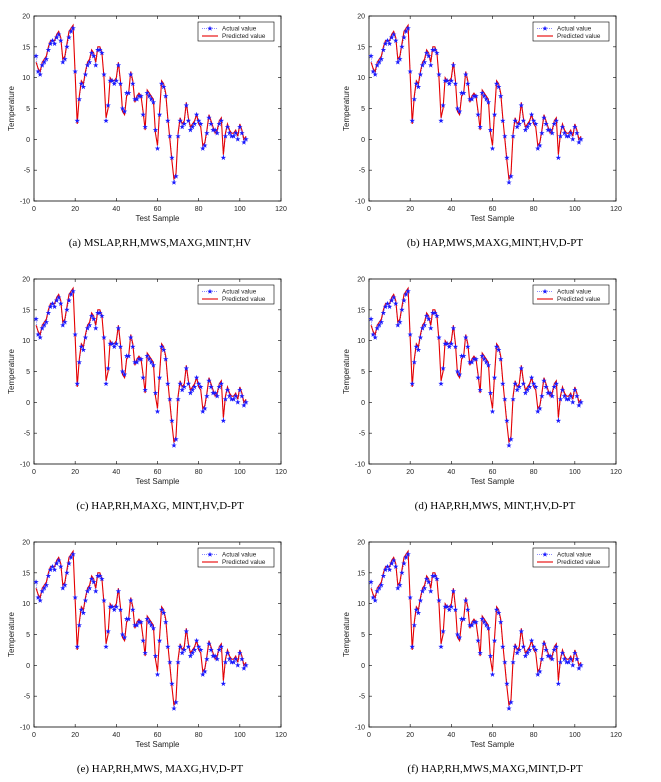 The image size is (661, 782). I want to click on panel-caption: (f) HAP,RH,MWS,MAXG,MINT,D-PT, so click(494, 769).